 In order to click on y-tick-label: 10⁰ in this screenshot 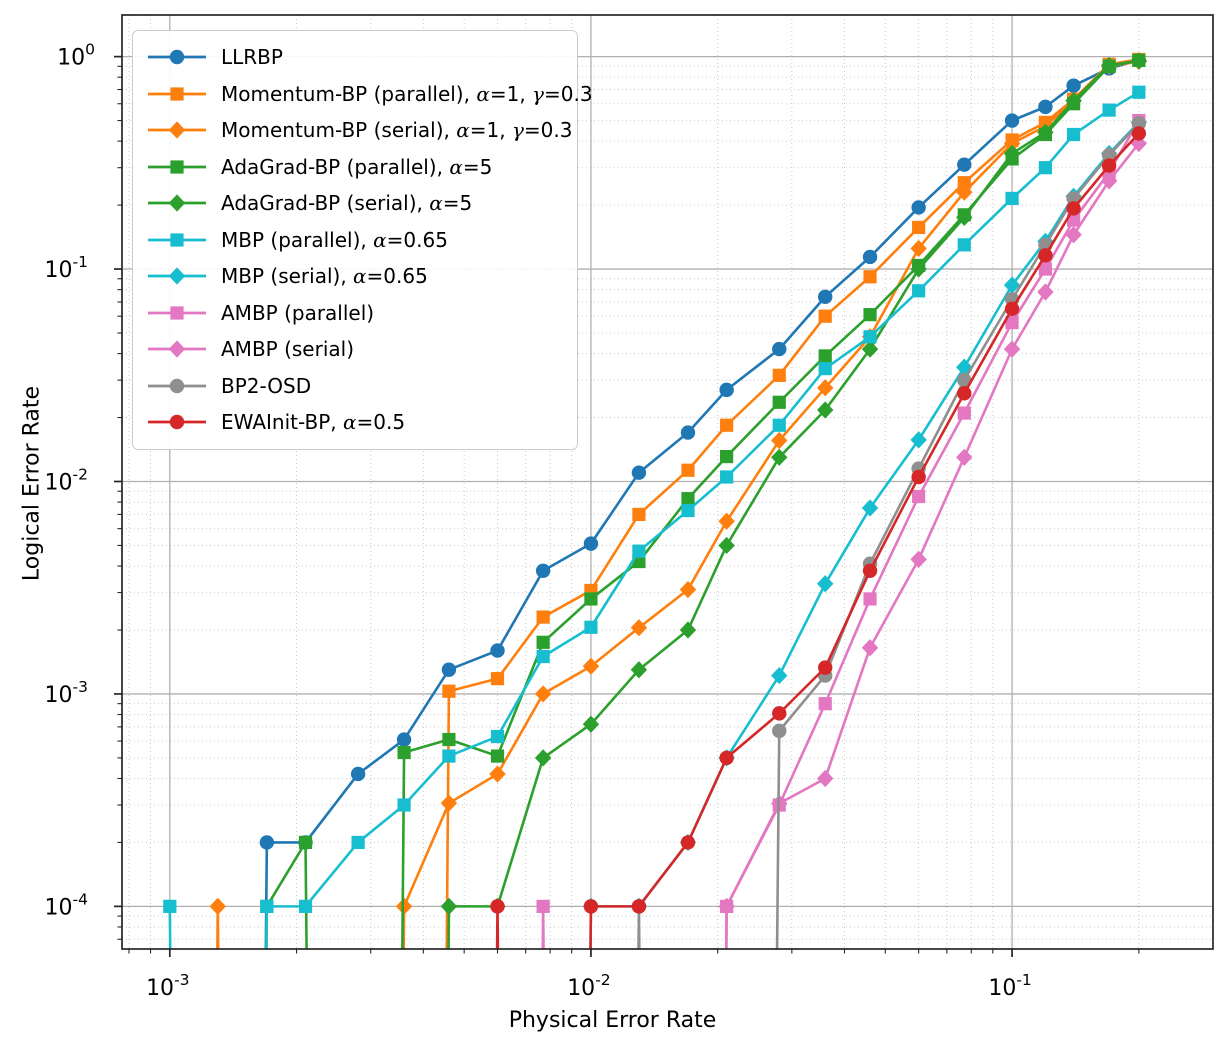, I will do `click(76, 56)`.